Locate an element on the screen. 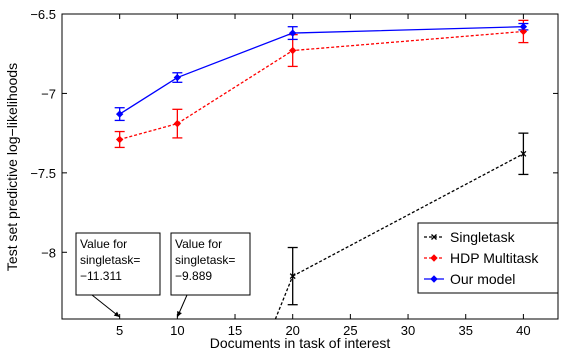 The height and width of the screenshot is (354, 574). legend-label: Our model is located at coordinates (482, 279).